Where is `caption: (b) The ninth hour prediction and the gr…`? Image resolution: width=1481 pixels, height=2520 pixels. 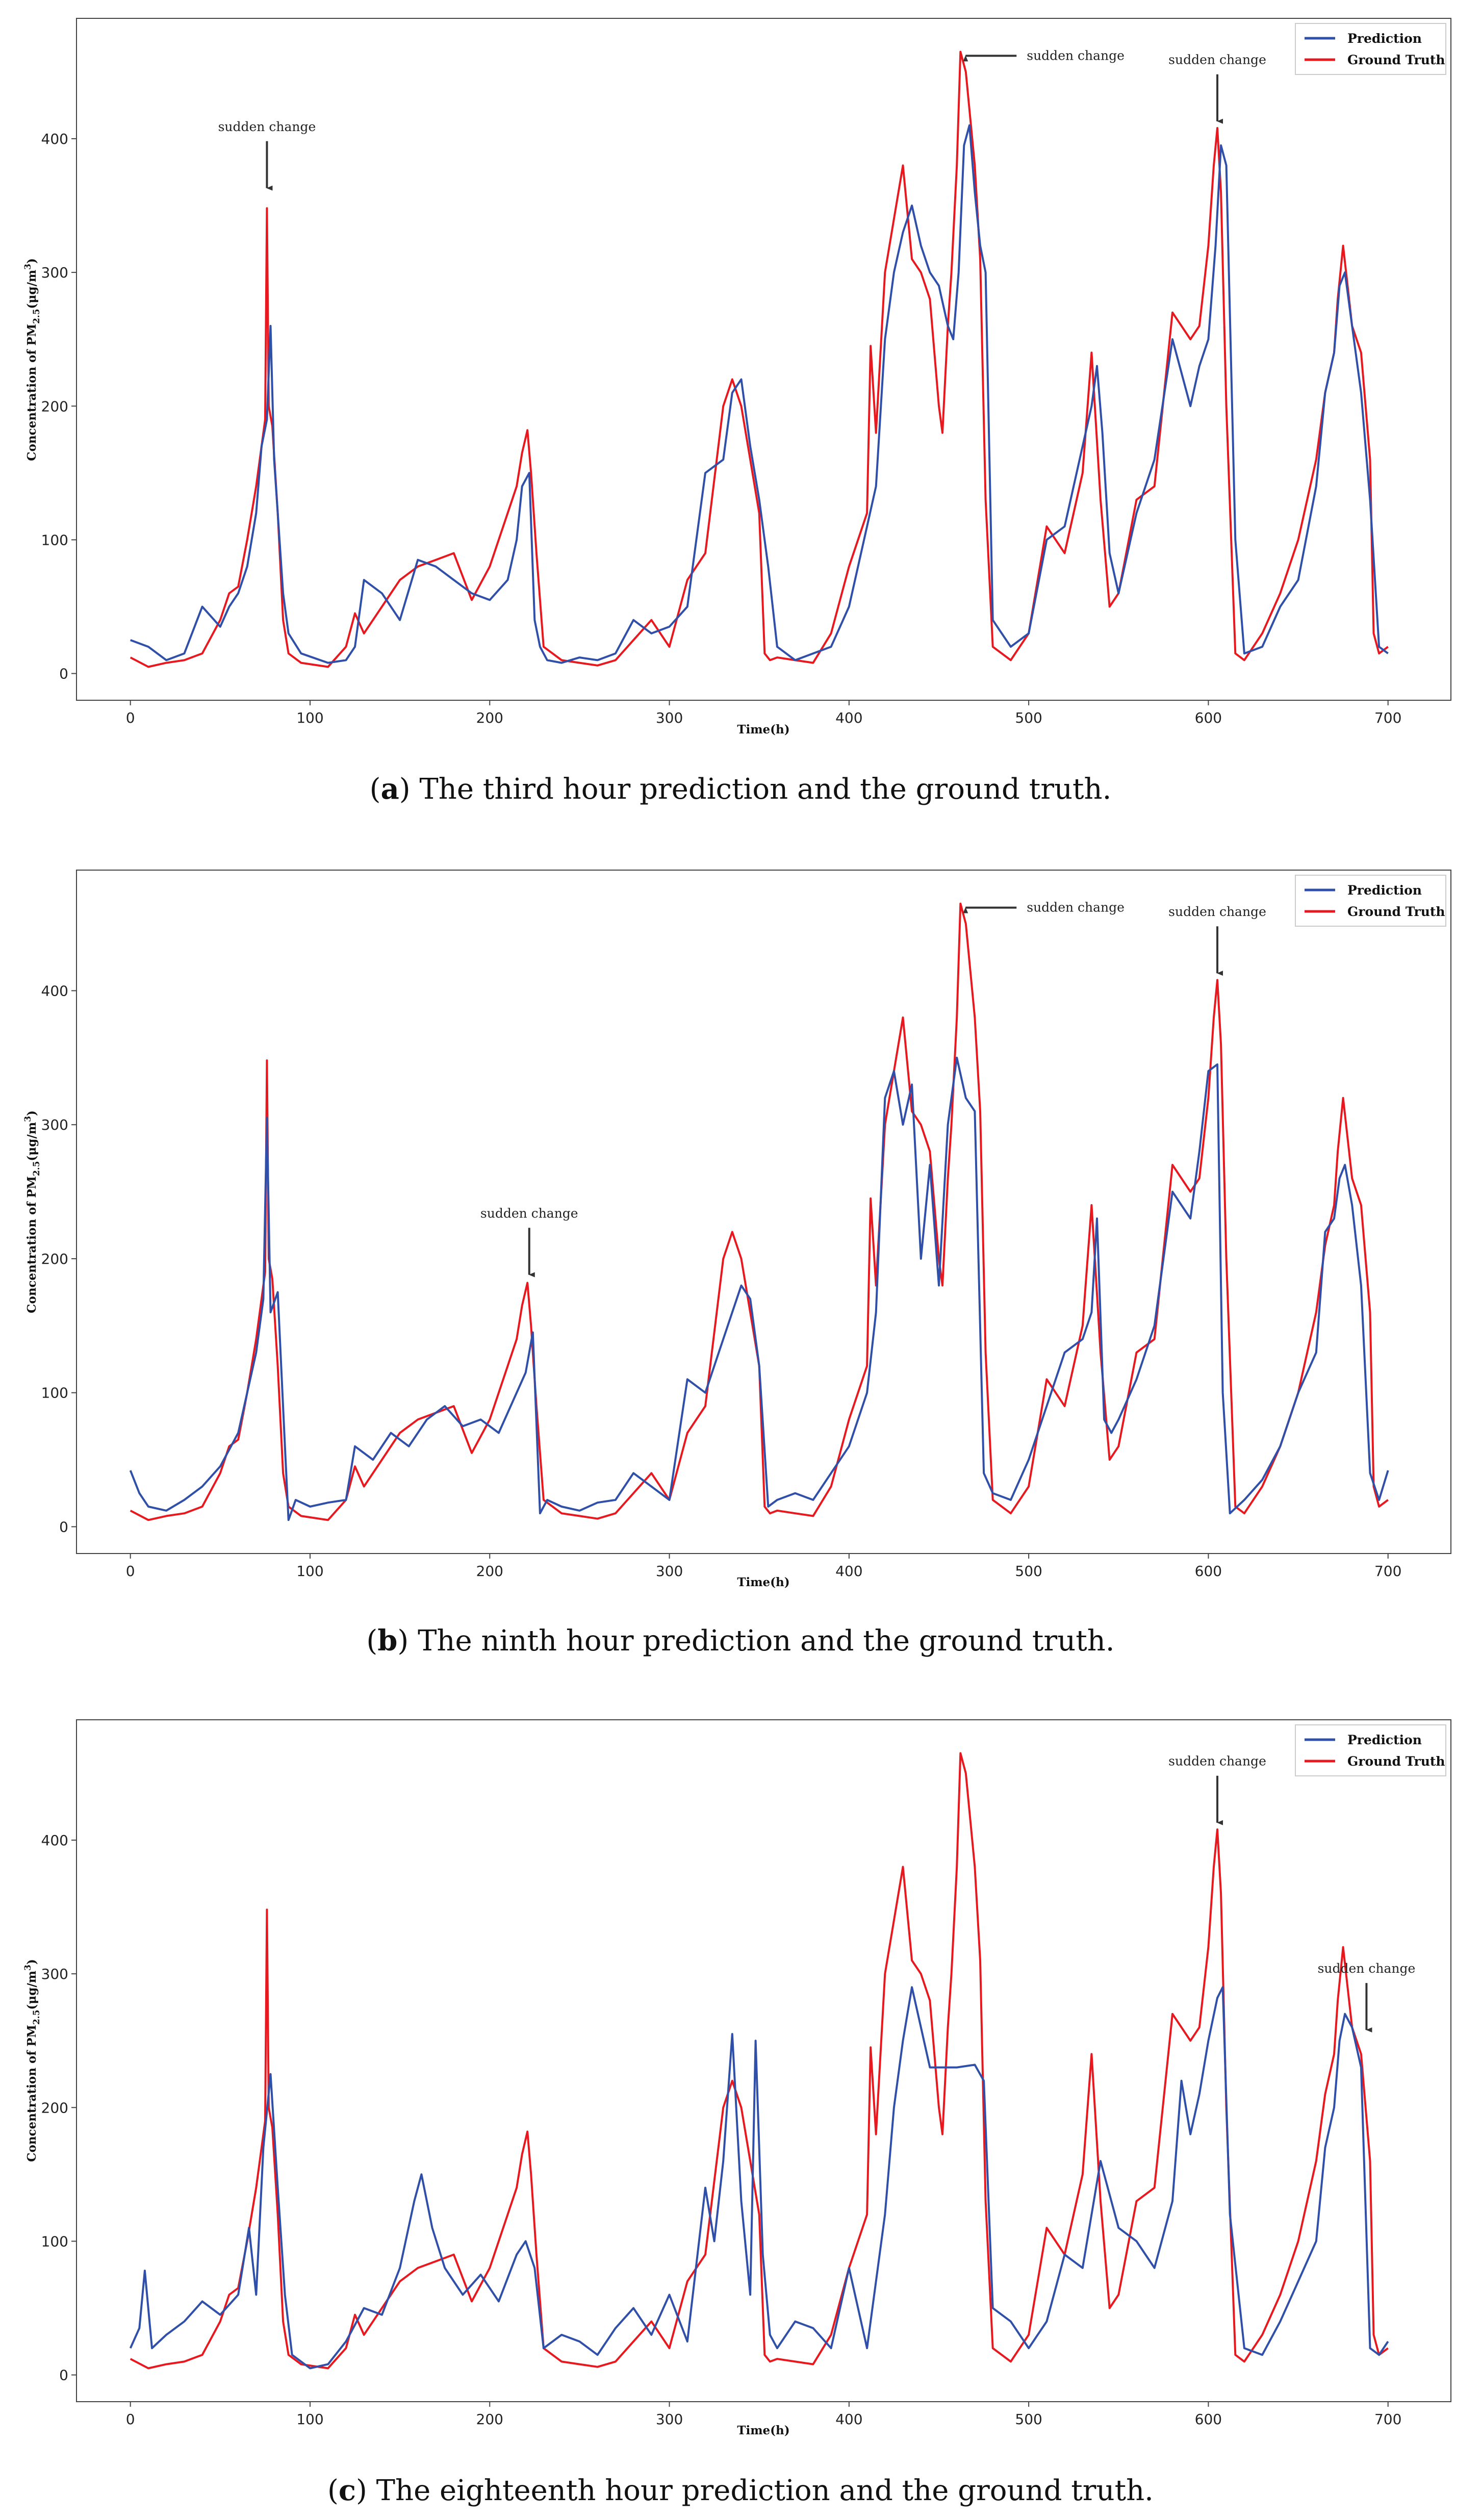
caption: (b) The ninth hour prediction and the gr… is located at coordinates (740, 1641).